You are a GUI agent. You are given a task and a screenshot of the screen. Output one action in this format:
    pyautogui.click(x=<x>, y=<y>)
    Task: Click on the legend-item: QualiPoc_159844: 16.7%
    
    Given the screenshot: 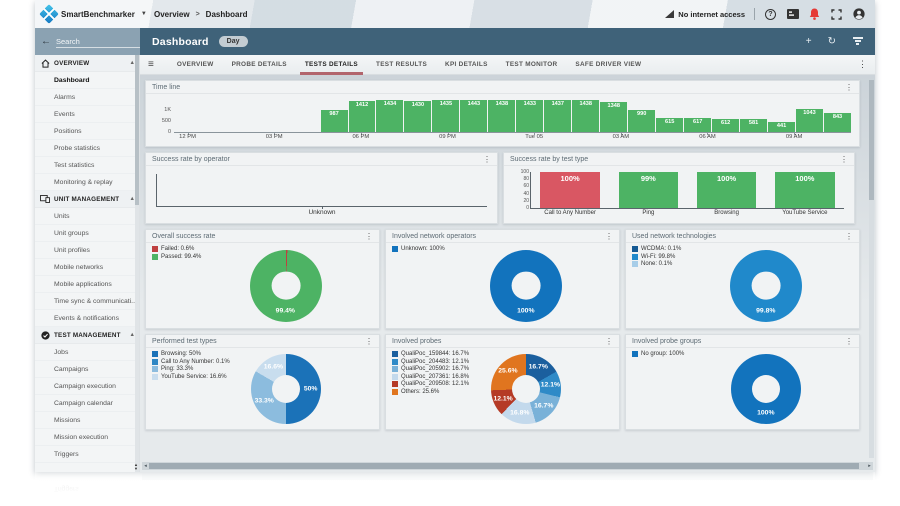 What is the action you would take?
    pyautogui.click(x=430, y=354)
    